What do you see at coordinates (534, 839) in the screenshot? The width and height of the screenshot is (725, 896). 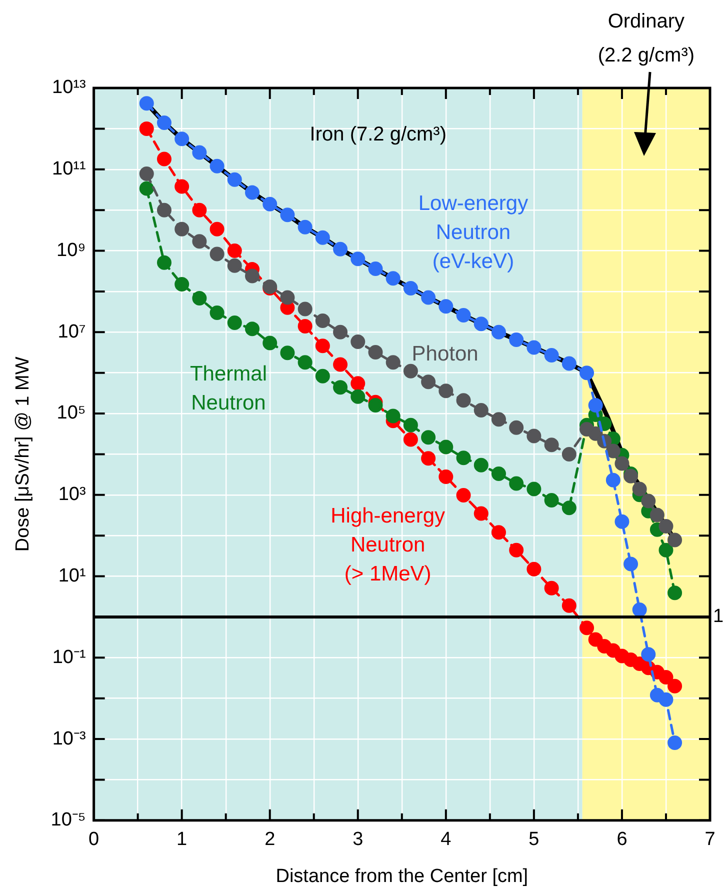 I see `x-tick-label: 5` at bounding box center [534, 839].